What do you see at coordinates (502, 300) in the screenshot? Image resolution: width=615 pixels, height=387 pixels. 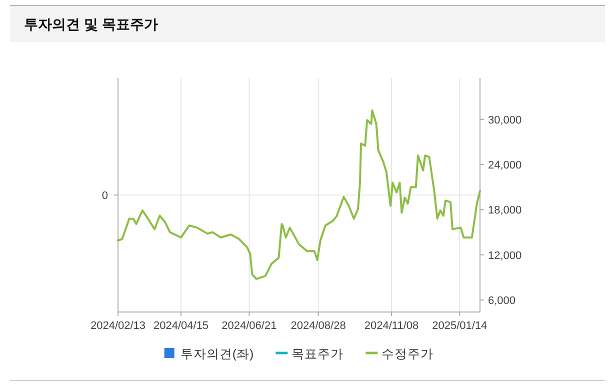 I see `y2-tick-label: 6,000` at bounding box center [502, 300].